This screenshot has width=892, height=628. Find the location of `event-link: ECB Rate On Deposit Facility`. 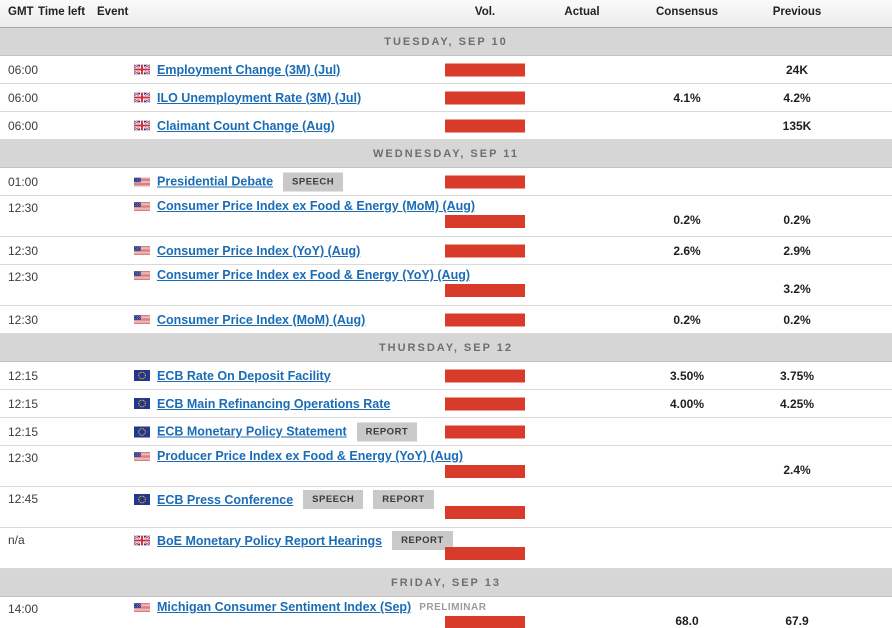

event-link: ECB Rate On Deposit Facility is located at coordinates (244, 375).